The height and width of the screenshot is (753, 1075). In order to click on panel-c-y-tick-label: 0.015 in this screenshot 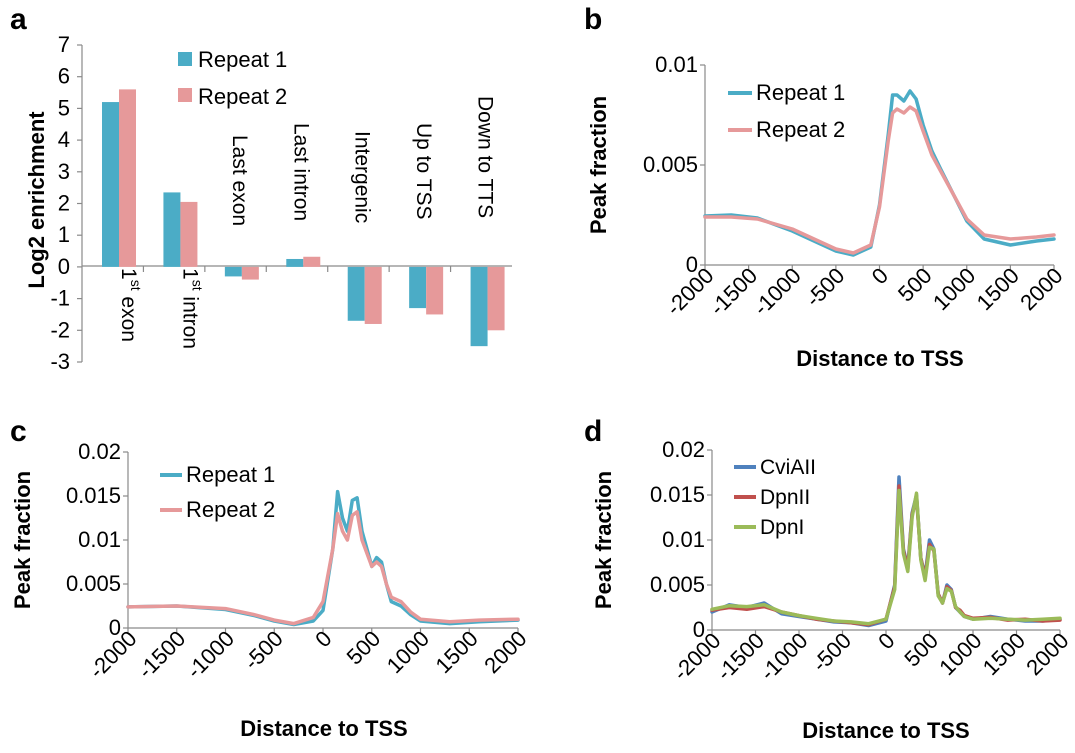, I will do `click(93, 495)`.